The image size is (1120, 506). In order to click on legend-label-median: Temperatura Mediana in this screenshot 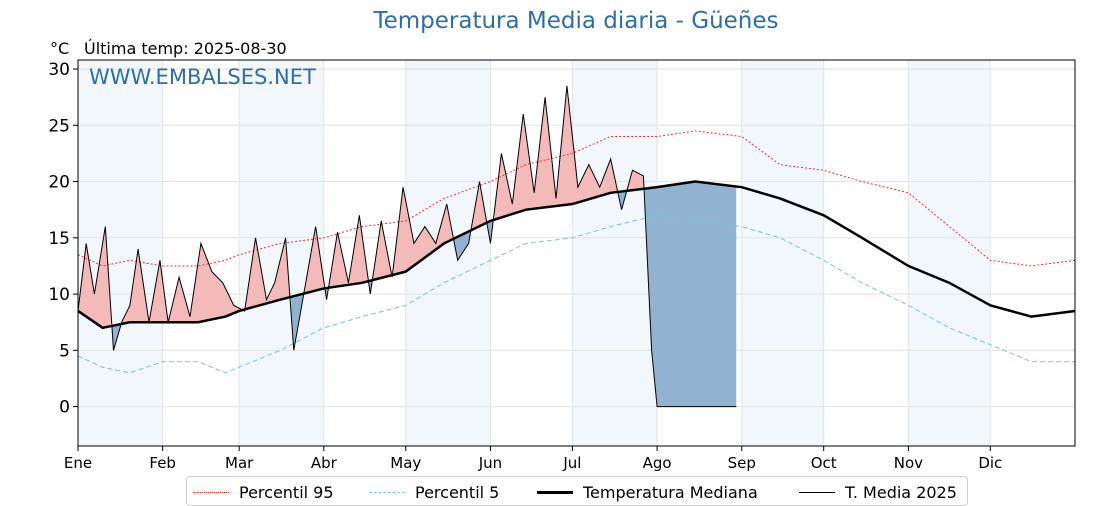, I will do `click(670, 492)`.